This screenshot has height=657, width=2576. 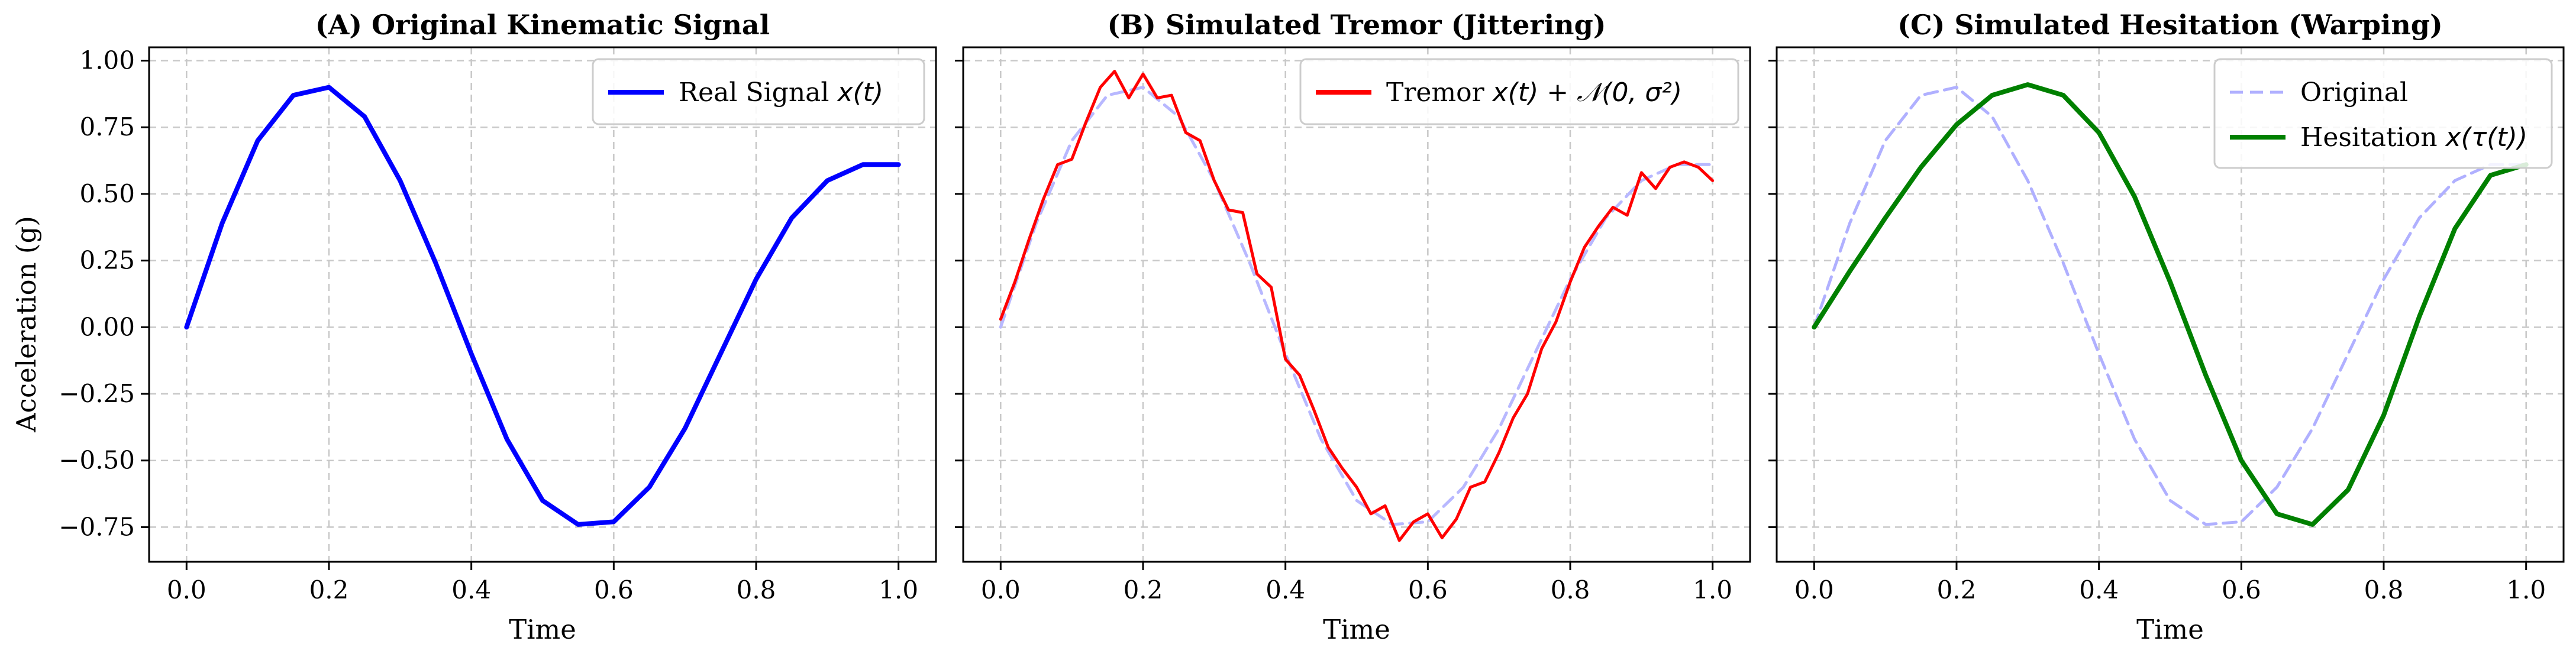 I want to click on y-tick-label: 0.75, so click(x=107, y=126).